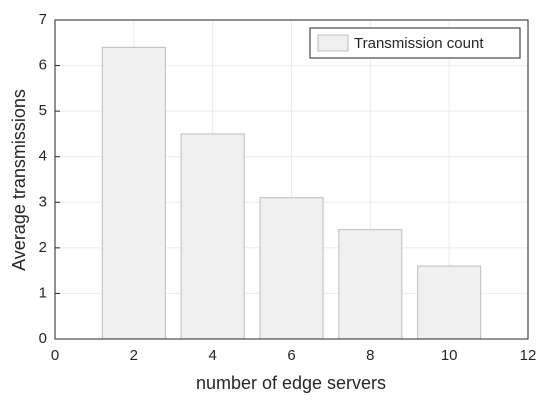 The width and height of the screenshot is (550, 412). What do you see at coordinates (43, 247) in the screenshot?
I see `y-tick-label: 2` at bounding box center [43, 247].